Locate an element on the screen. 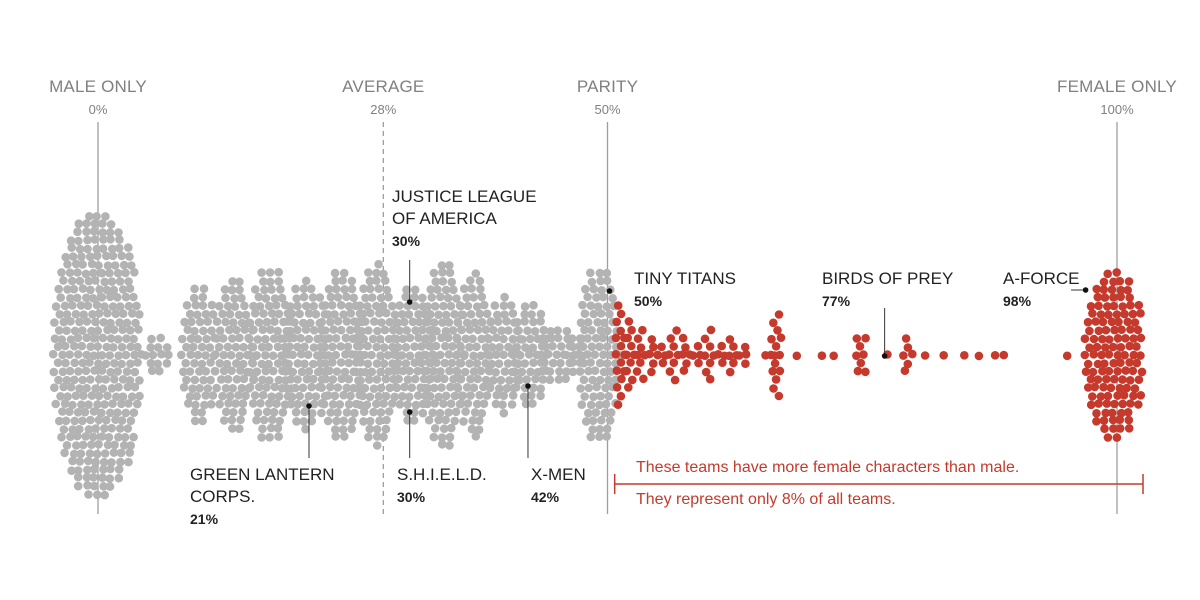 This screenshot has height=600, width=1200. callout-name-0-0: JUSTICE LEAGUE is located at coordinates (464, 196).